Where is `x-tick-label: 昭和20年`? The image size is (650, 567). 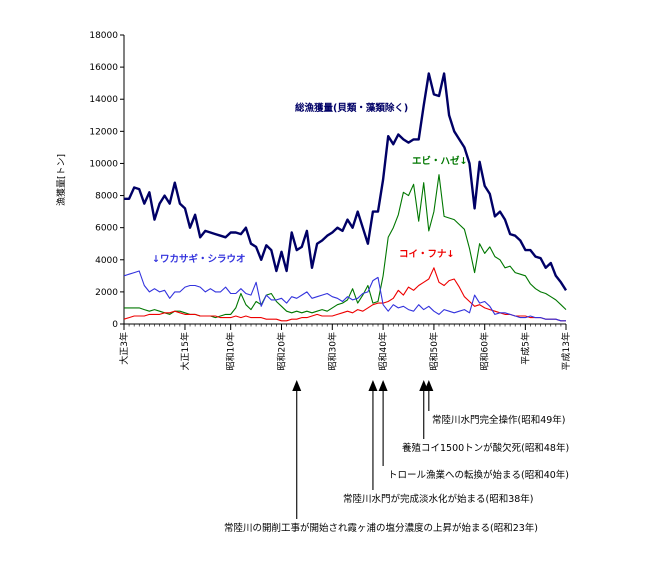
x-tick-label: 昭和20年 is located at coordinates (281, 351).